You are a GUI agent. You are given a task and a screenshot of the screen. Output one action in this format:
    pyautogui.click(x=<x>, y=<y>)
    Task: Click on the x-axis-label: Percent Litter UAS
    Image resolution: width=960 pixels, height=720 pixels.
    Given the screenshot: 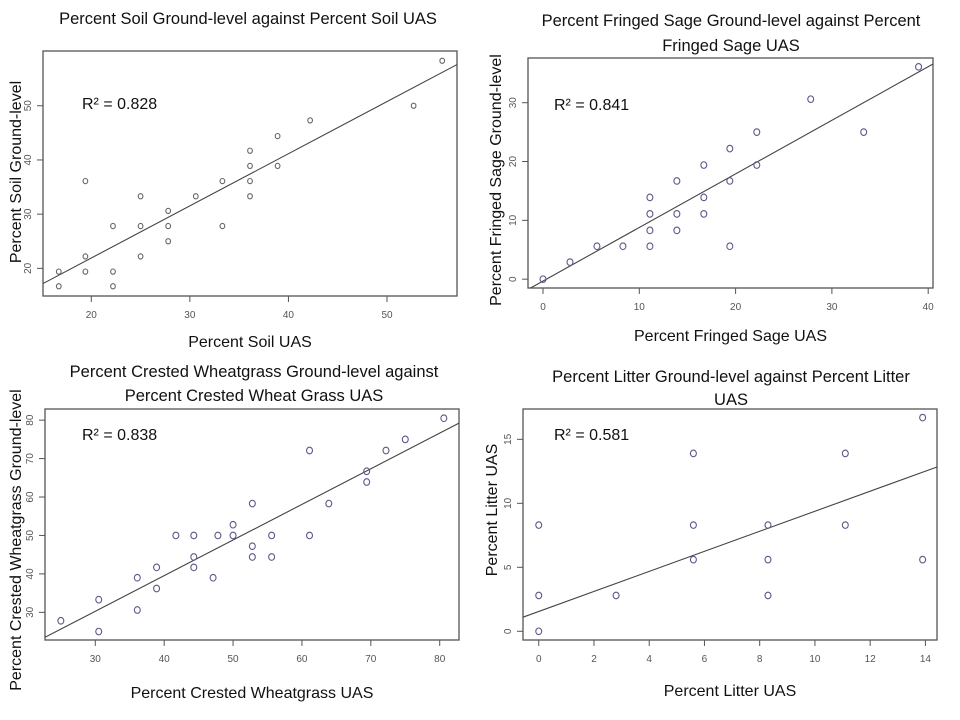 What is the action you would take?
    pyautogui.click(x=730, y=691)
    